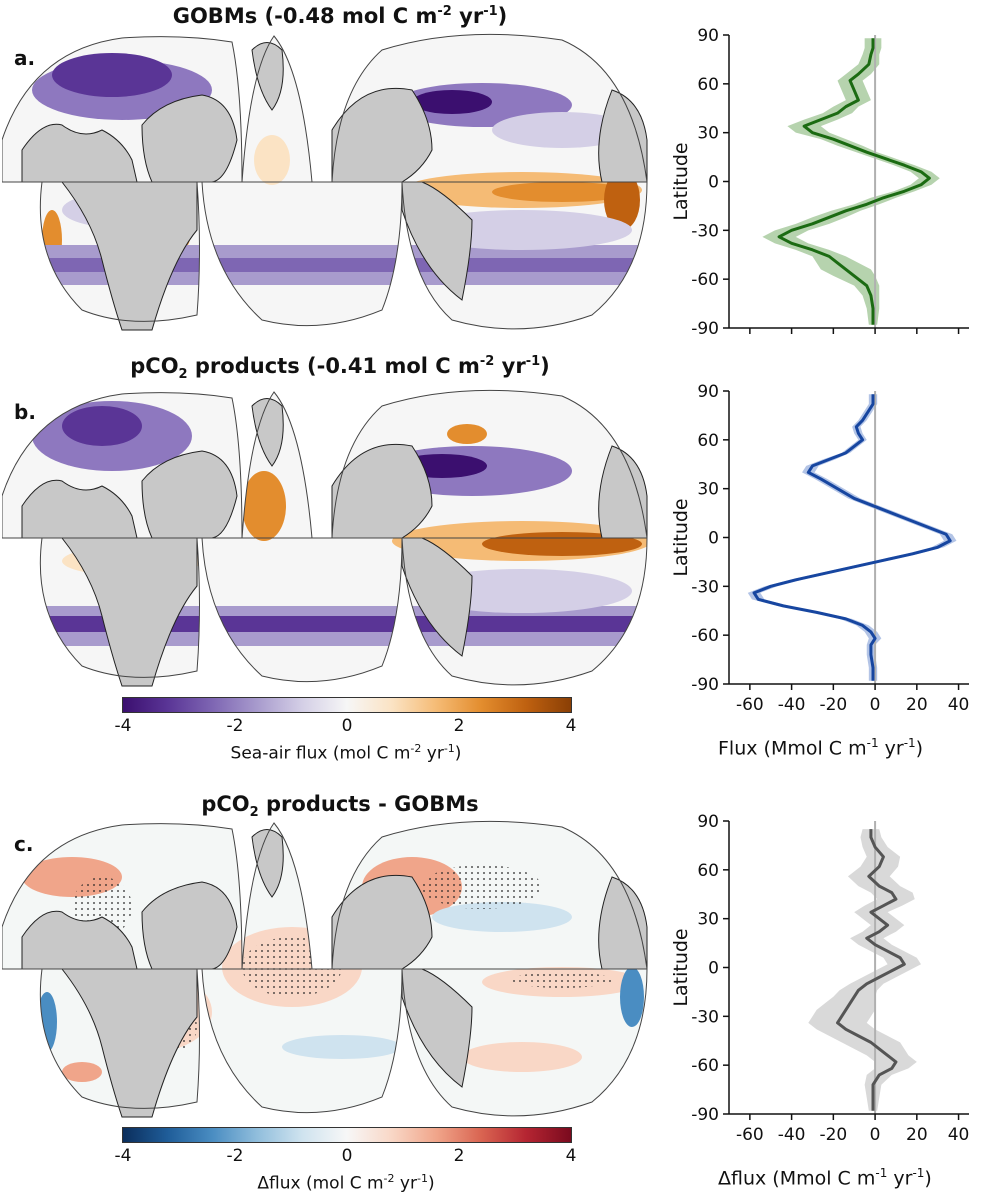 This screenshot has height=1200, width=989. I want to click on profile-c-xlabel: Δflux (Mmol C m-1 yr-1), so click(825, 1178).